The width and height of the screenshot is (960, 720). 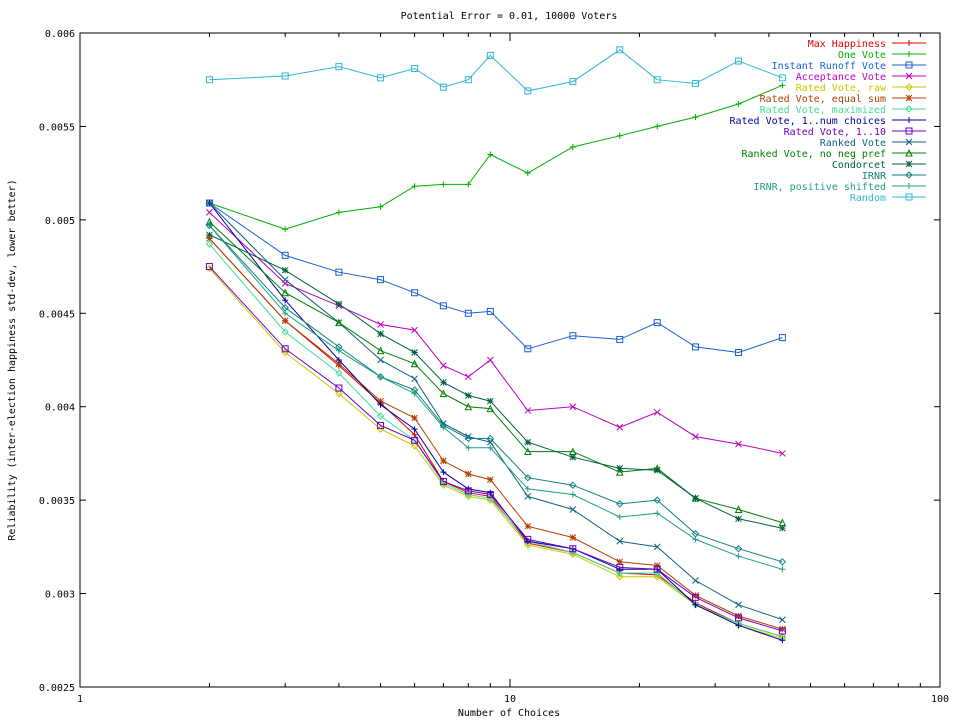 I want to click on legend-label: Random, so click(x=868, y=198).